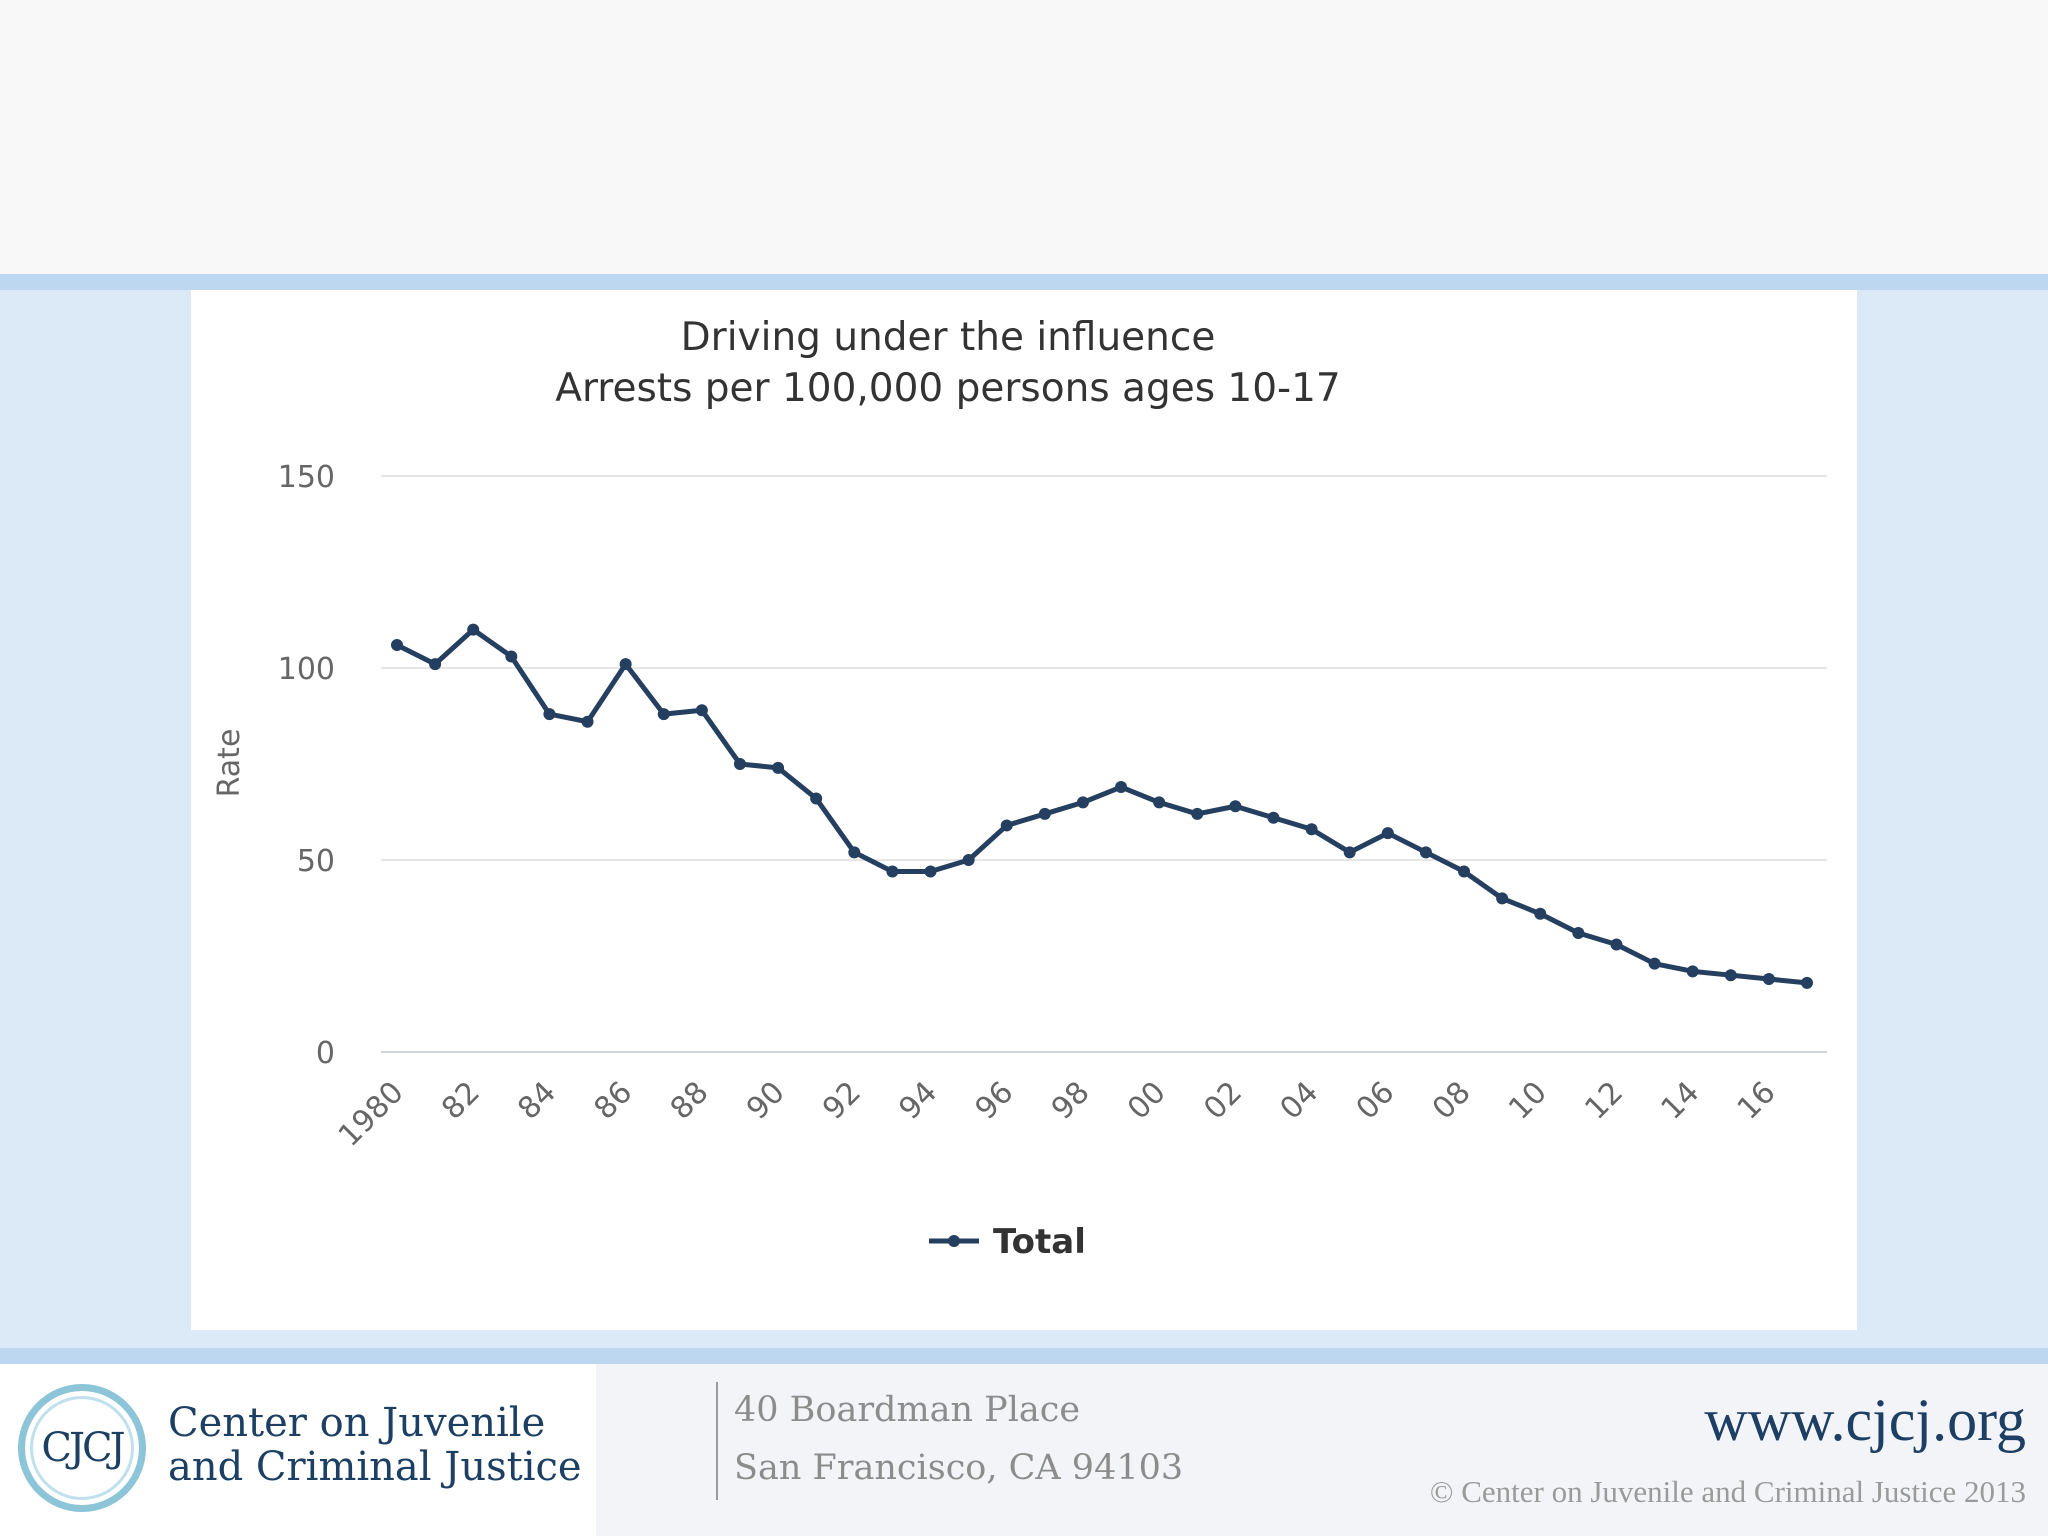 This screenshot has width=2048, height=1536. What do you see at coordinates (325, 1053) in the screenshot?
I see `y-tick-label: 0` at bounding box center [325, 1053].